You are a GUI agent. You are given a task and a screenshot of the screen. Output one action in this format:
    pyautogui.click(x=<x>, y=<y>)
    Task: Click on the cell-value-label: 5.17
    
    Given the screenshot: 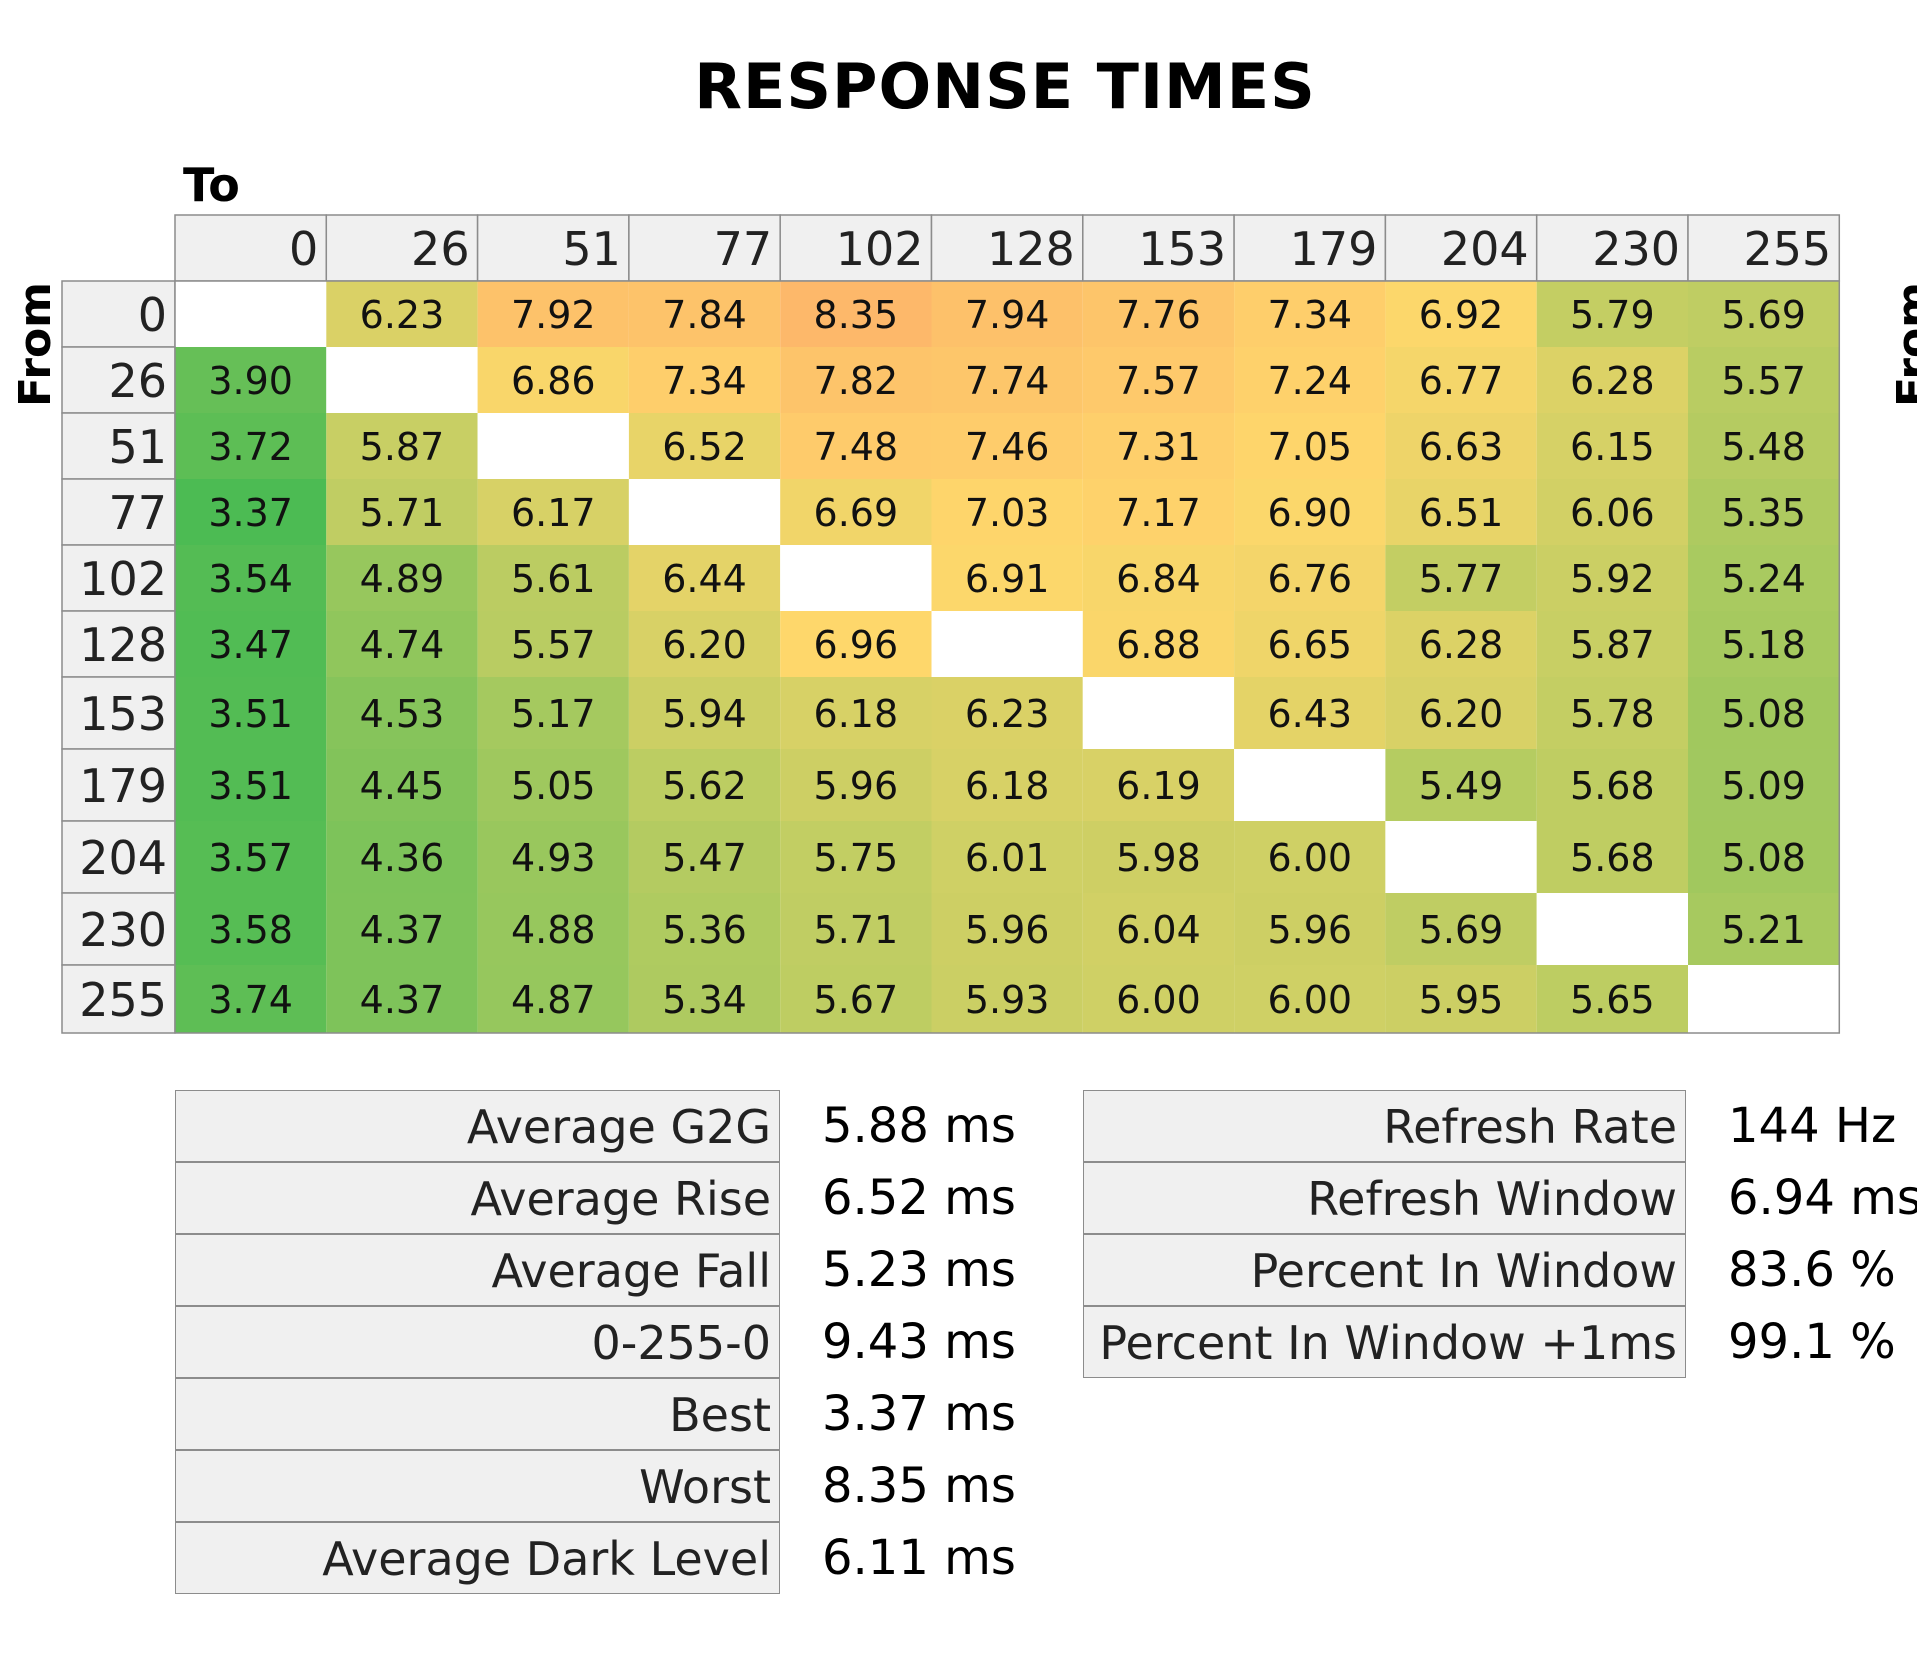 What is the action you would take?
    pyautogui.click(x=553, y=714)
    